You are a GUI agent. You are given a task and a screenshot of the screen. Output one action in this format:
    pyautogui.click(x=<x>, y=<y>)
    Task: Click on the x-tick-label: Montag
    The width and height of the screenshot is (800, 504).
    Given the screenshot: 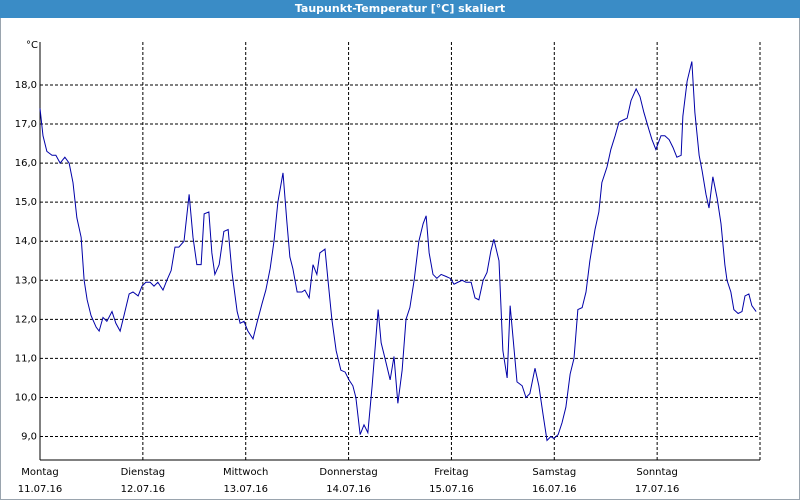 What is the action you would take?
    pyautogui.click(x=39, y=472)
    